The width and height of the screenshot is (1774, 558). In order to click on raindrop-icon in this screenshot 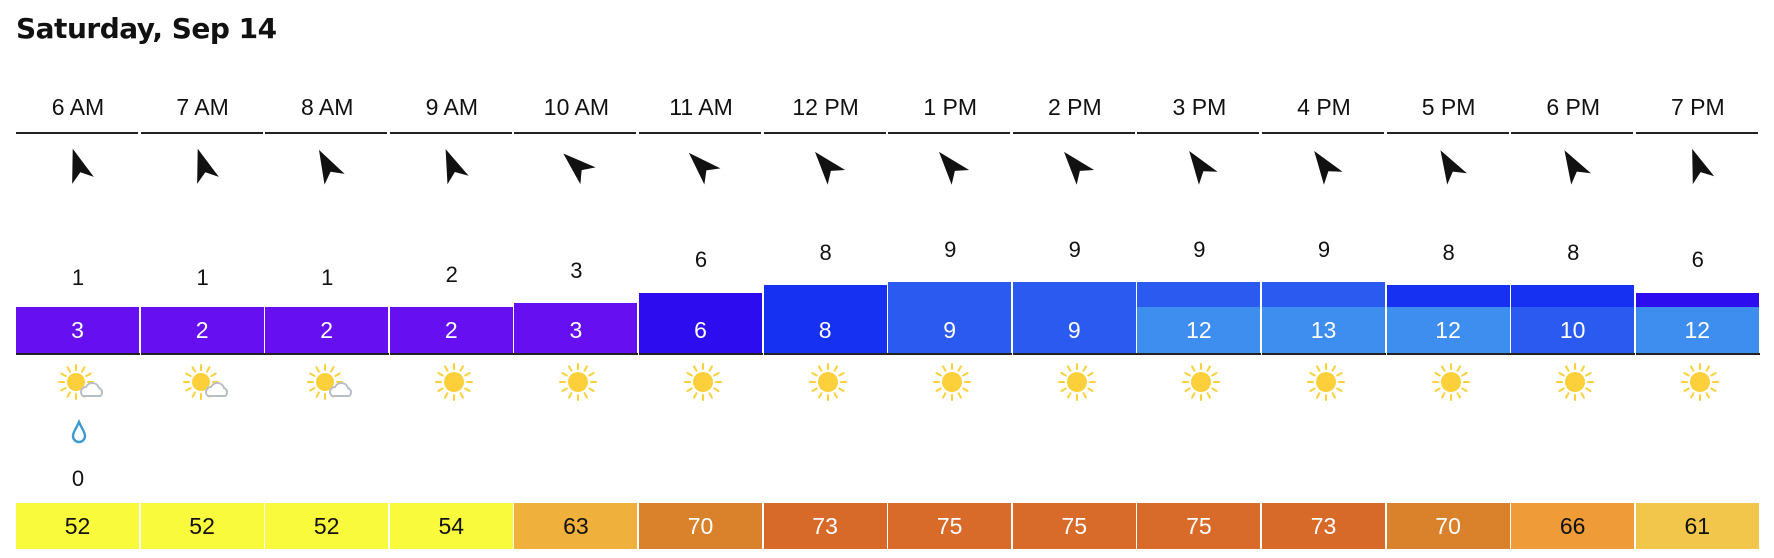, I will do `click(79, 431)`.